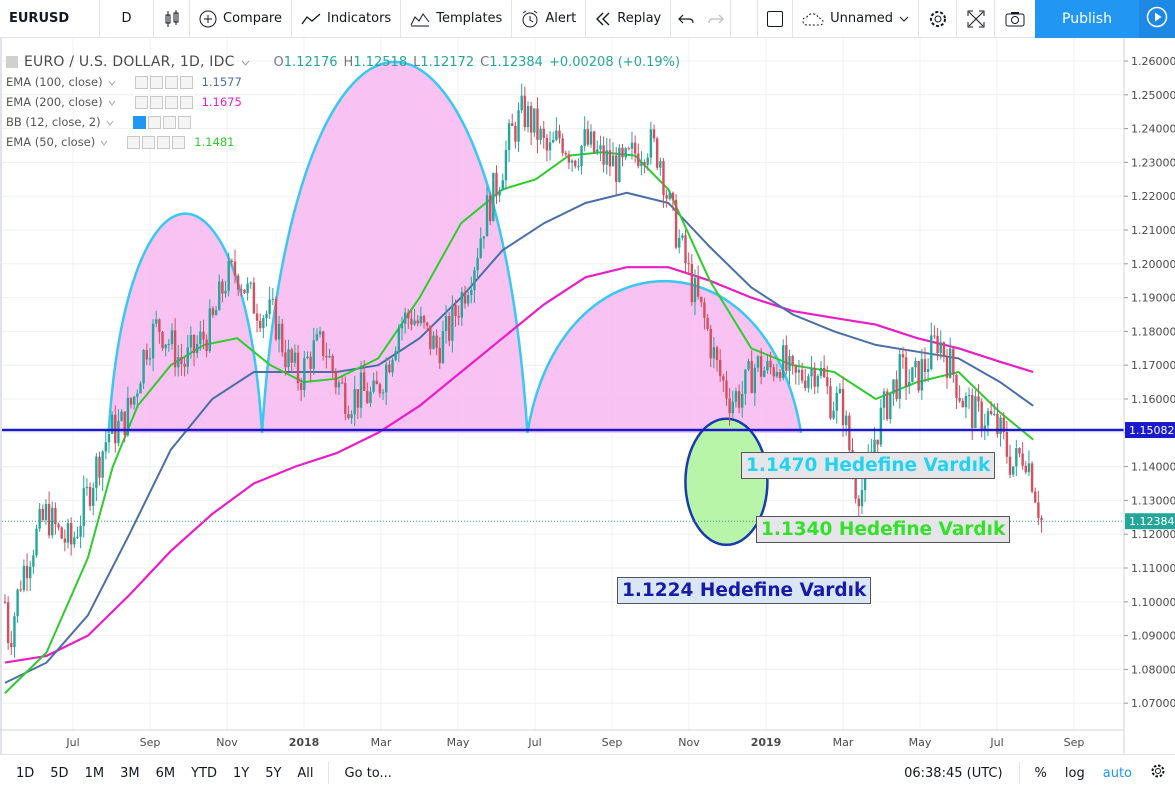 This screenshot has height=791, width=1175. I want to click on indicators-button: Indicators, so click(347, 19).